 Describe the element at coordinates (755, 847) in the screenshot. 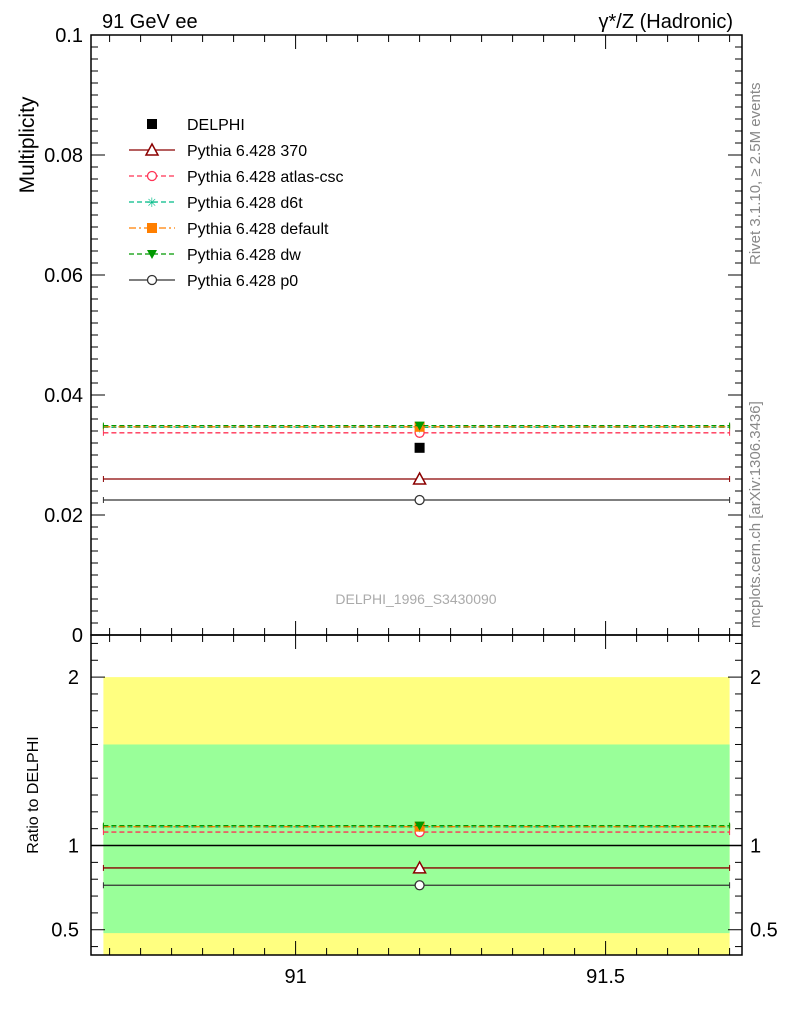

I see `ratio-ytick-label-right-1: 1` at that location.